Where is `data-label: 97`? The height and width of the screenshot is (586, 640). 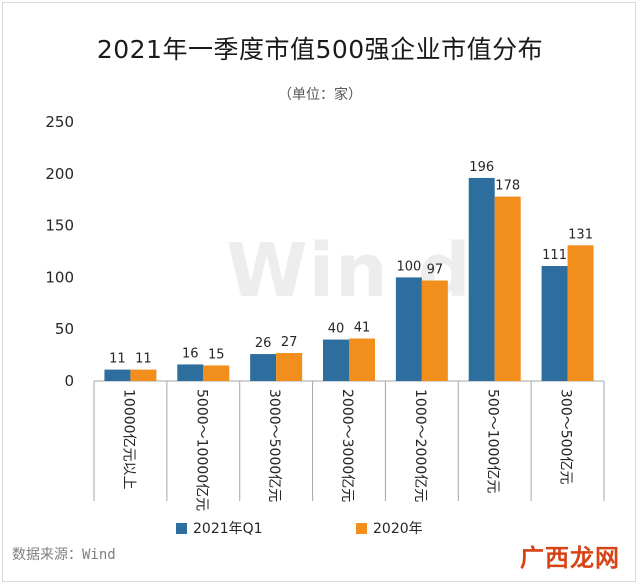
data-label: 97 is located at coordinates (435, 270).